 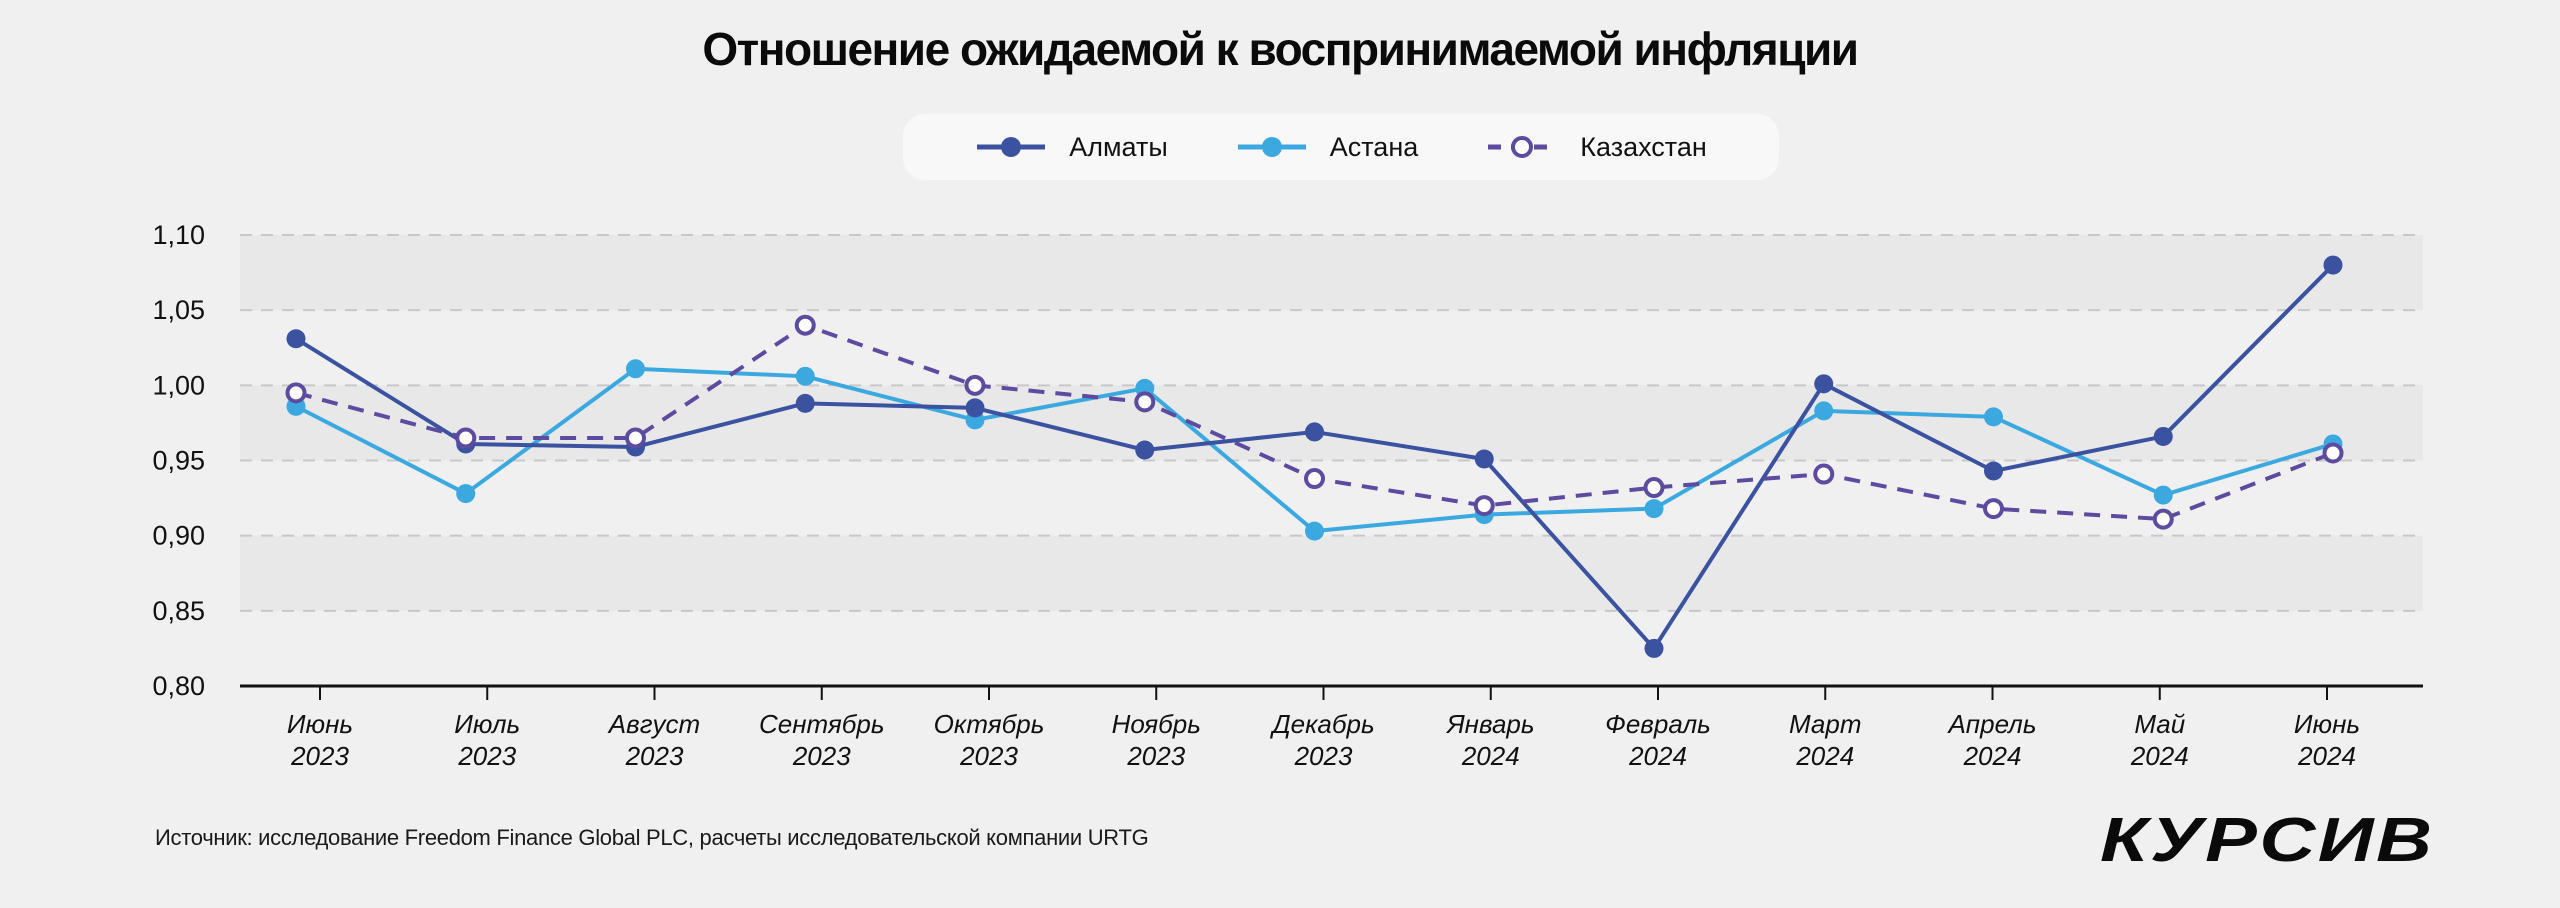 What do you see at coordinates (487, 724) in the screenshot?
I see `x-tick-label-month: Июль` at bounding box center [487, 724].